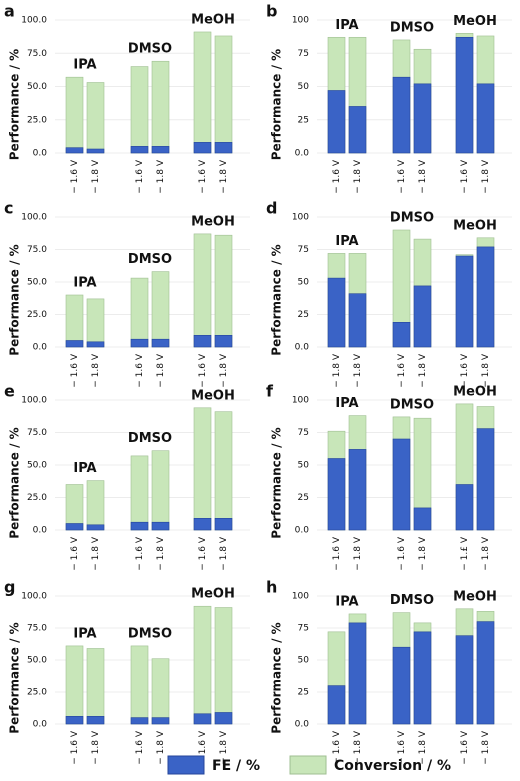 The height and width of the screenshot is (781, 520). What do you see at coordinates (271, 208) in the screenshot?
I see `panel-letter: d` at bounding box center [271, 208].